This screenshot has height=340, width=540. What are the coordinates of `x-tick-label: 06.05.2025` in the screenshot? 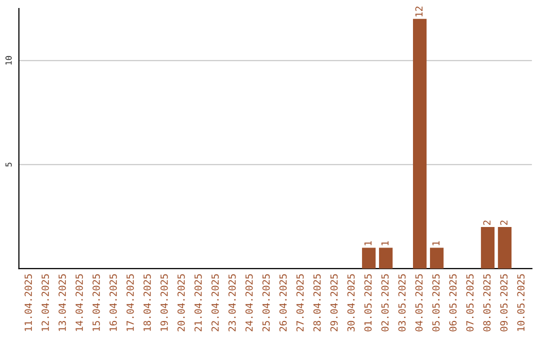 It's located at (453, 303).